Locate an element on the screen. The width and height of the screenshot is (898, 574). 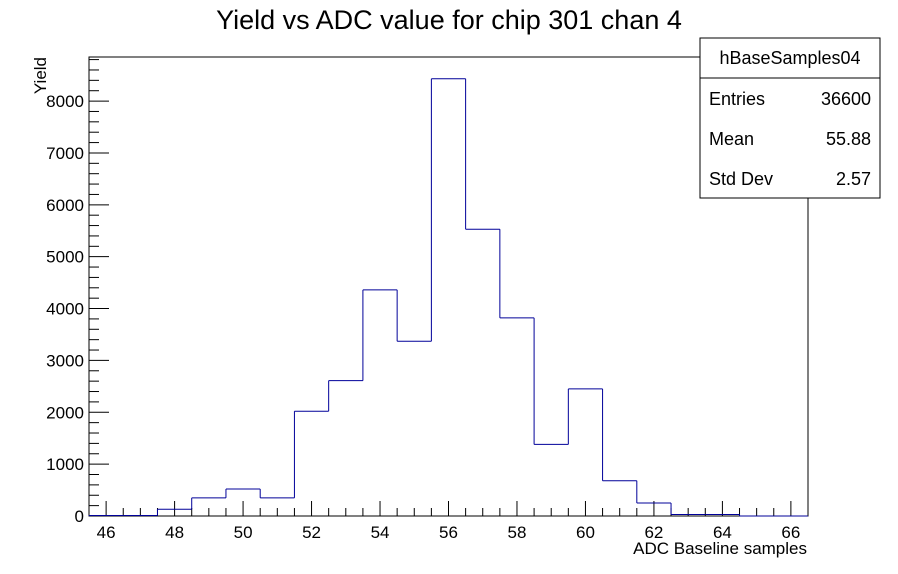
y-tick-label: 3000 is located at coordinates (65, 360).